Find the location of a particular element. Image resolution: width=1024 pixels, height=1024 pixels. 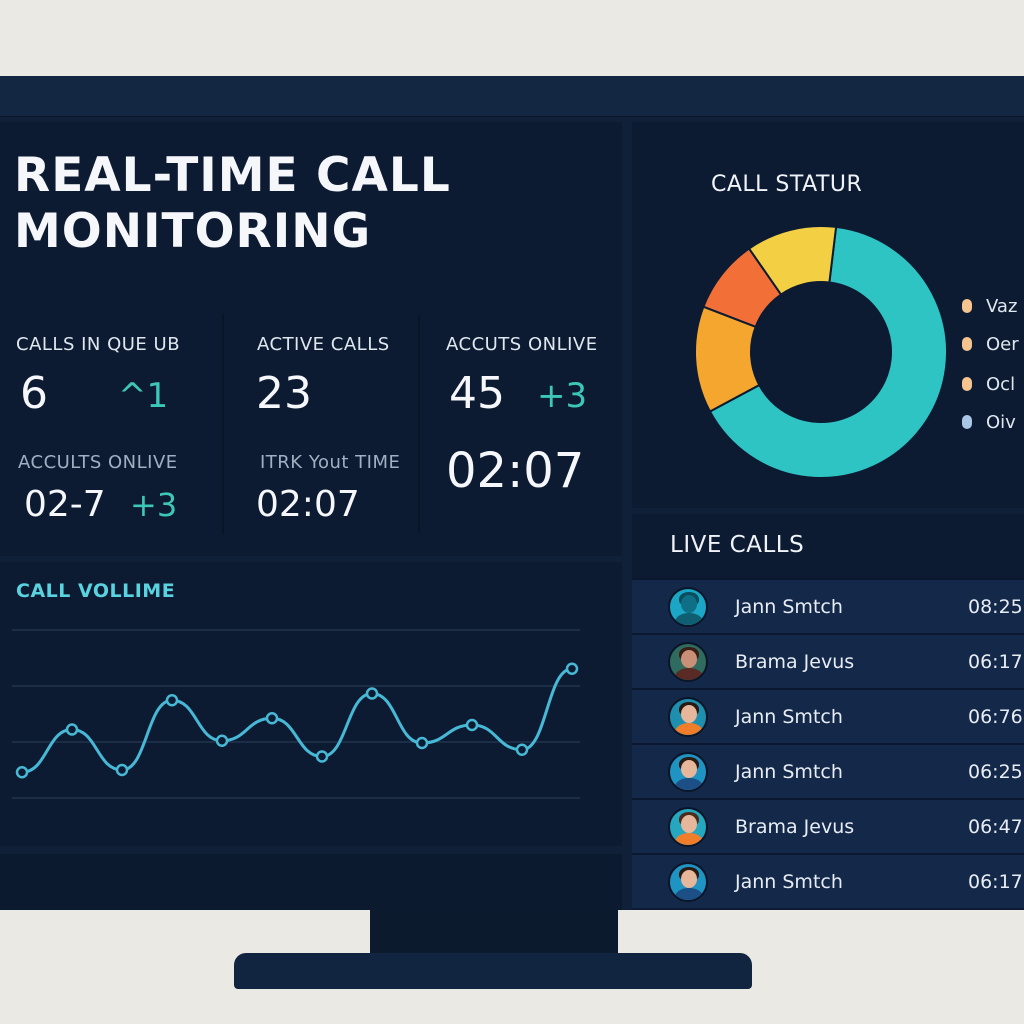

legend-label: Oiv is located at coordinates (1001, 422).